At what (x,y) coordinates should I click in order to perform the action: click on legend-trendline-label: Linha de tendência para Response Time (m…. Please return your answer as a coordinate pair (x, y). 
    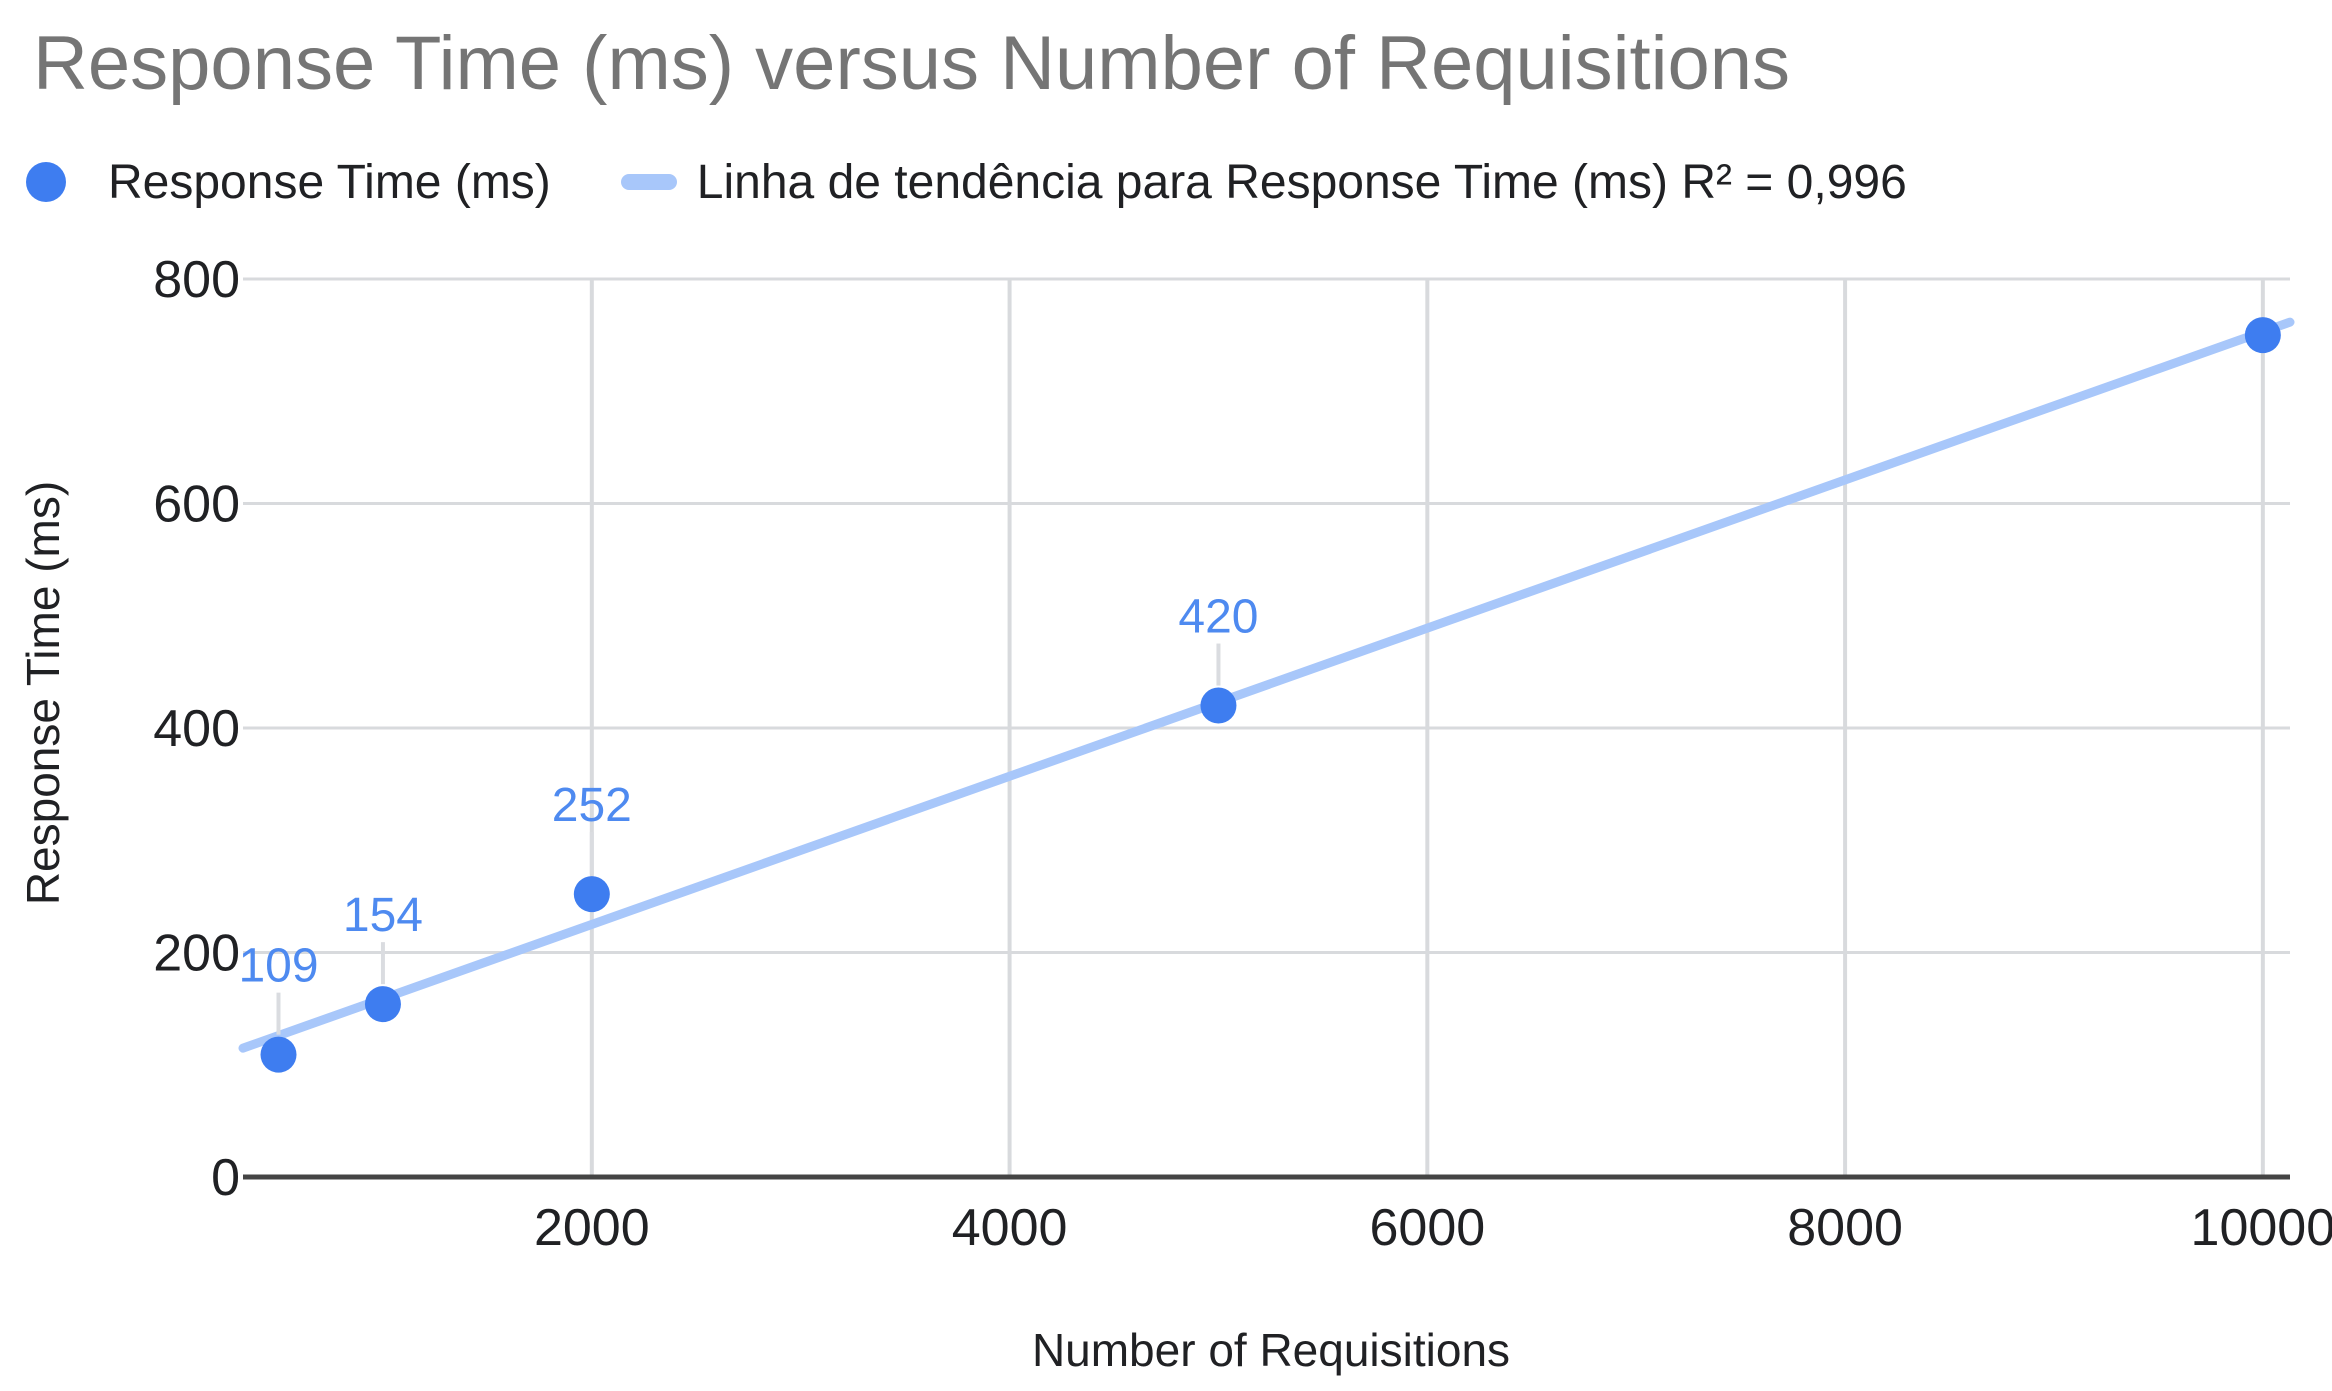
    Looking at the image, I should click on (1301, 182).